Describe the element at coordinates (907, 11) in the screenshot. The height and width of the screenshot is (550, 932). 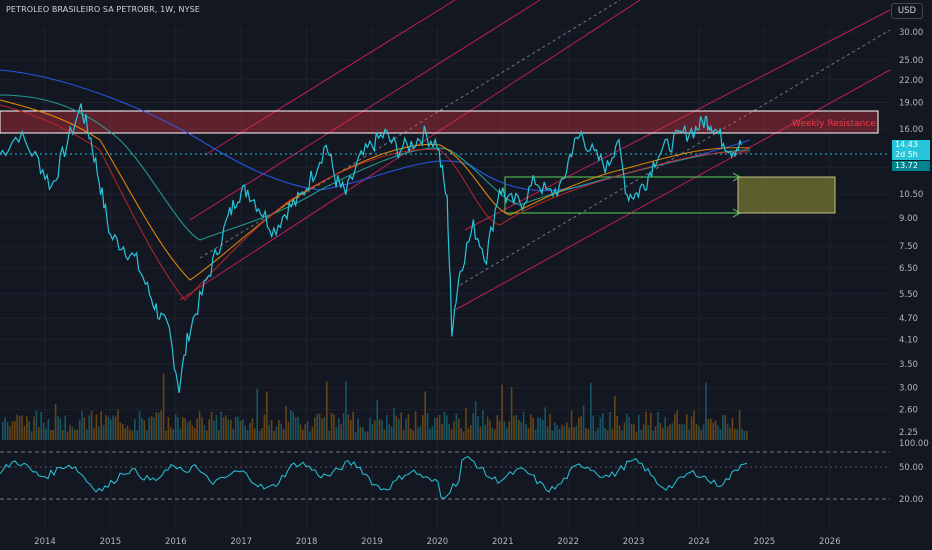
I see `currency-button: USD` at that location.